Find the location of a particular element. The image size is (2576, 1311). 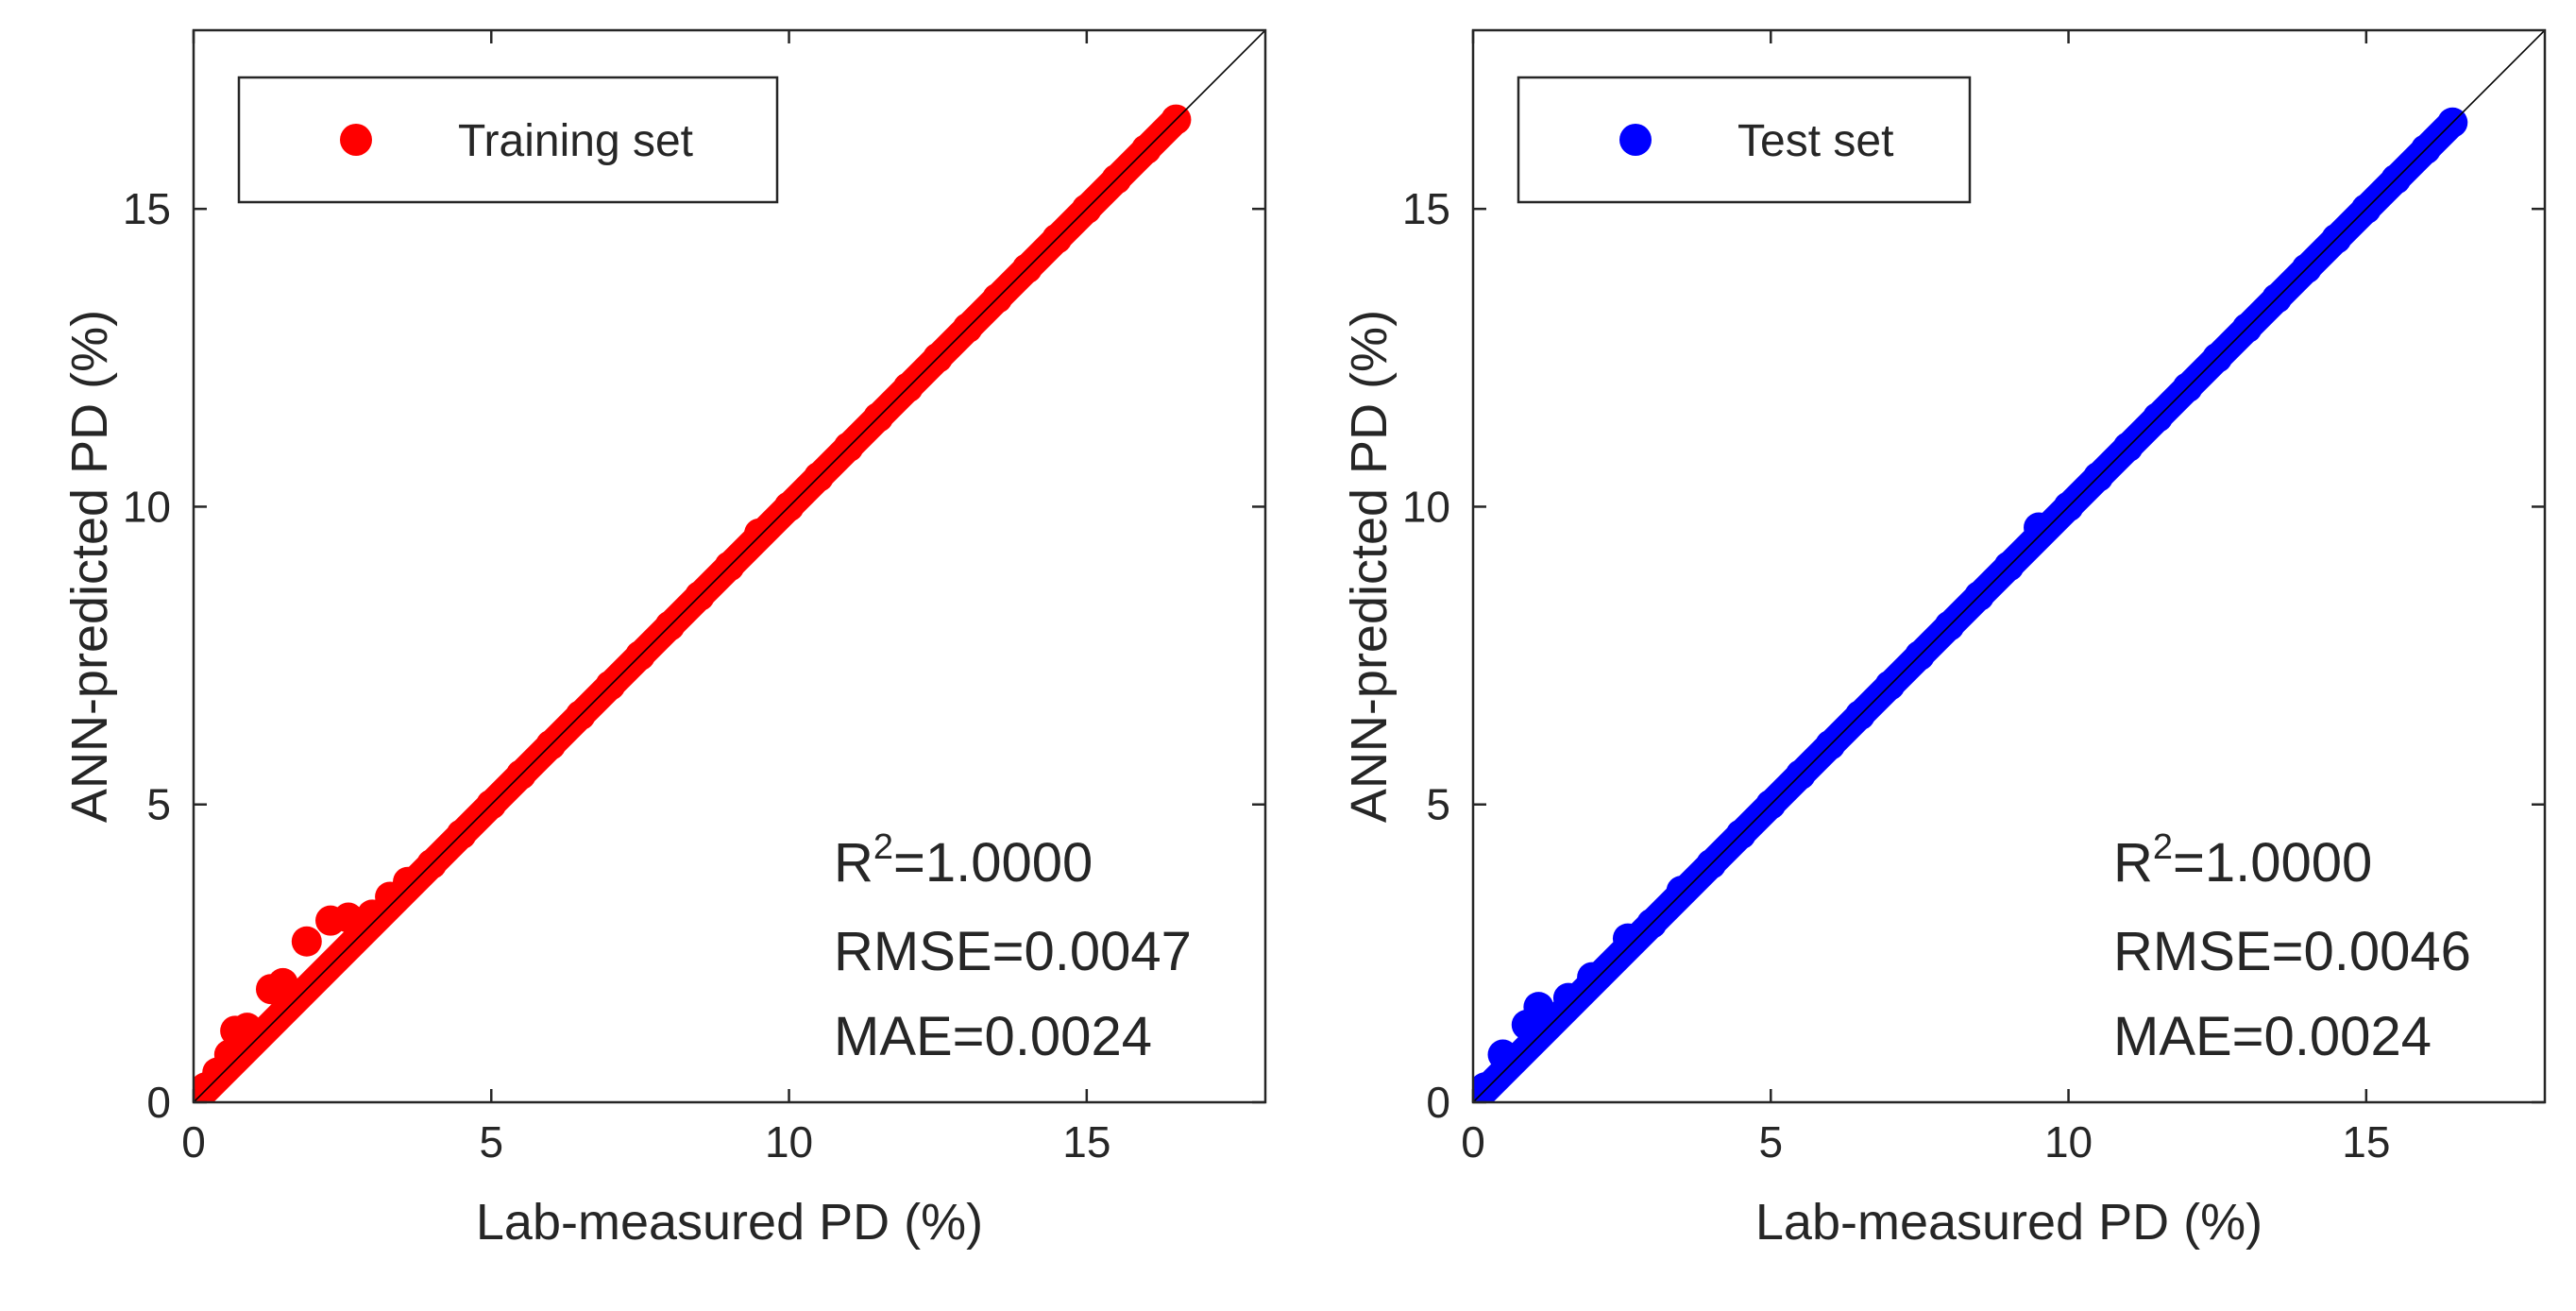

legend-label: Test set is located at coordinates (1815, 141).